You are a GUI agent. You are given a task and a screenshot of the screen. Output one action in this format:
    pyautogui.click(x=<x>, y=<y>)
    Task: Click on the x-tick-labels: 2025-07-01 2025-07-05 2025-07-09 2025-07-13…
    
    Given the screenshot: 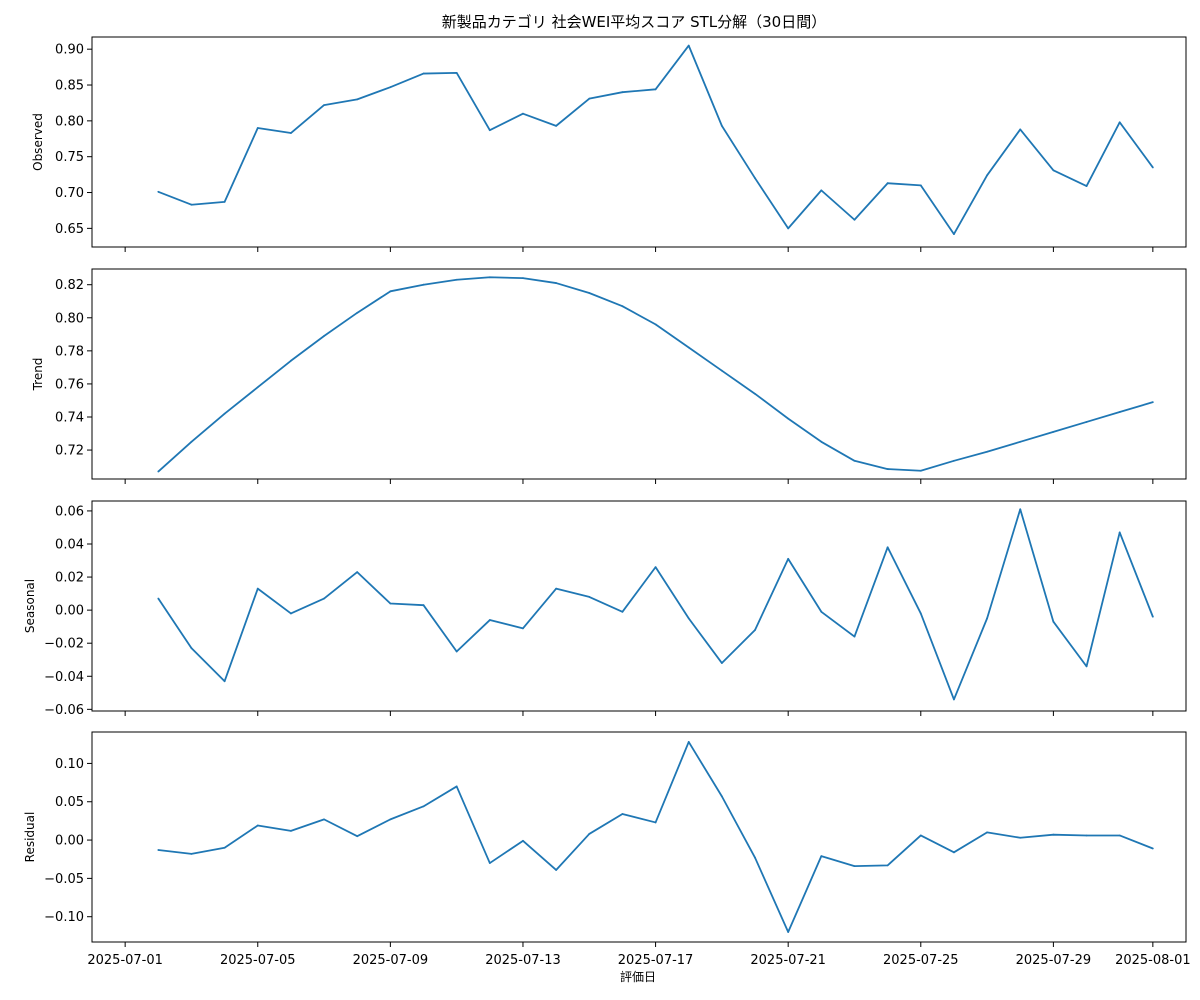 What is the action you would take?
    pyautogui.click(x=638, y=960)
    